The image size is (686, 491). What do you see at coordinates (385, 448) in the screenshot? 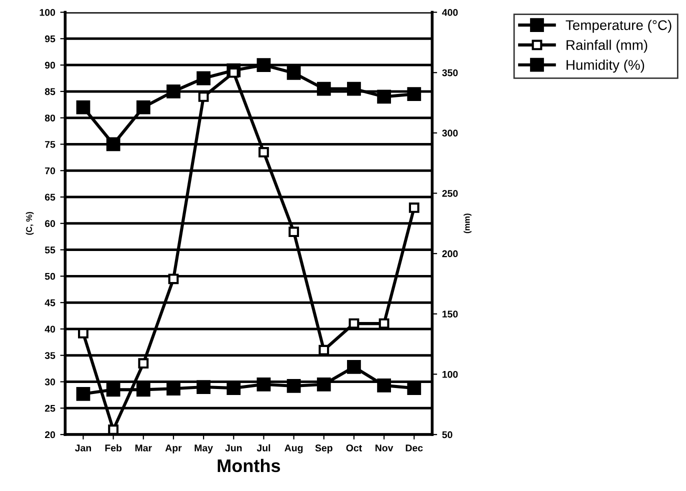
I see `x-tick-label: Nov` at bounding box center [385, 448].